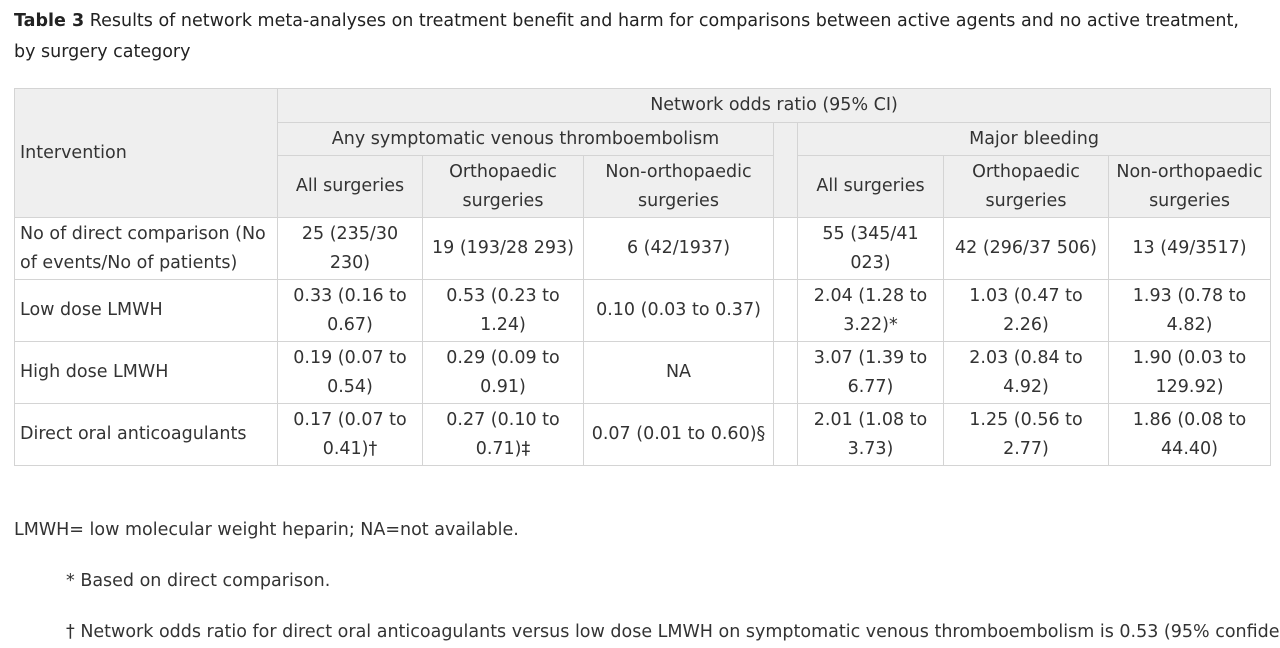 The image size is (1280, 648). Describe the element at coordinates (1026, 310) in the screenshot. I see `table-cell: 1.03 (0.47 to 2.26)` at that location.